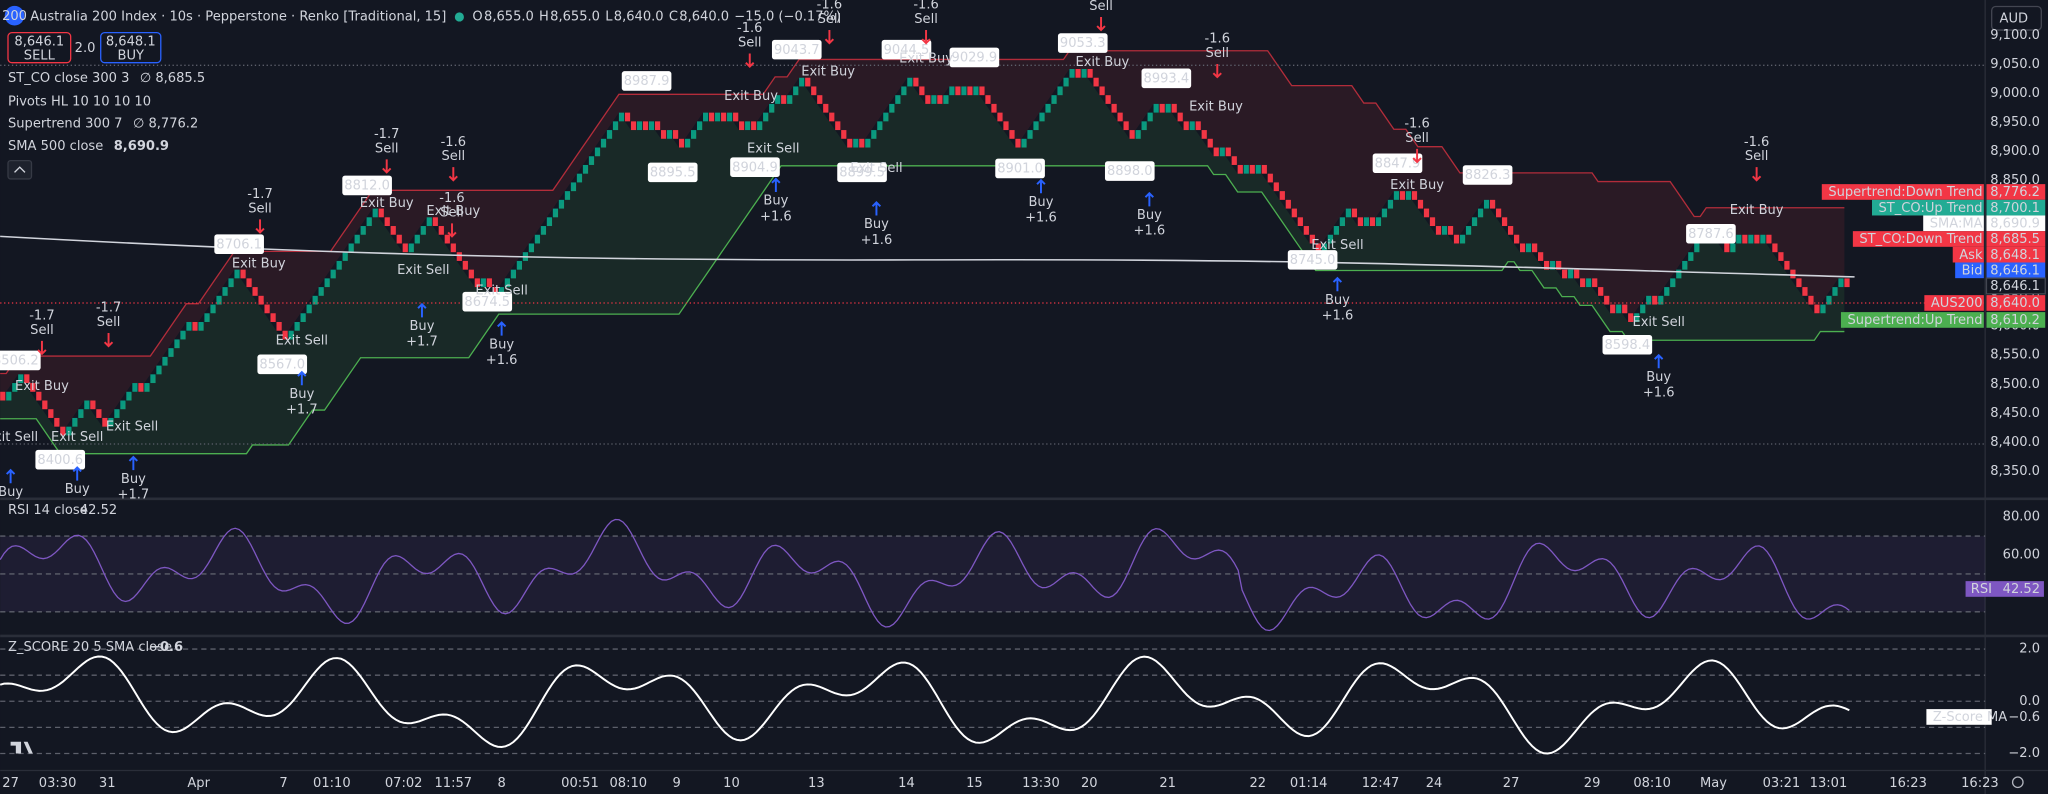 This screenshot has height=794, width=2048. What do you see at coordinates (259, 194) in the screenshot?
I see `sell-amount: -1.7` at bounding box center [259, 194].